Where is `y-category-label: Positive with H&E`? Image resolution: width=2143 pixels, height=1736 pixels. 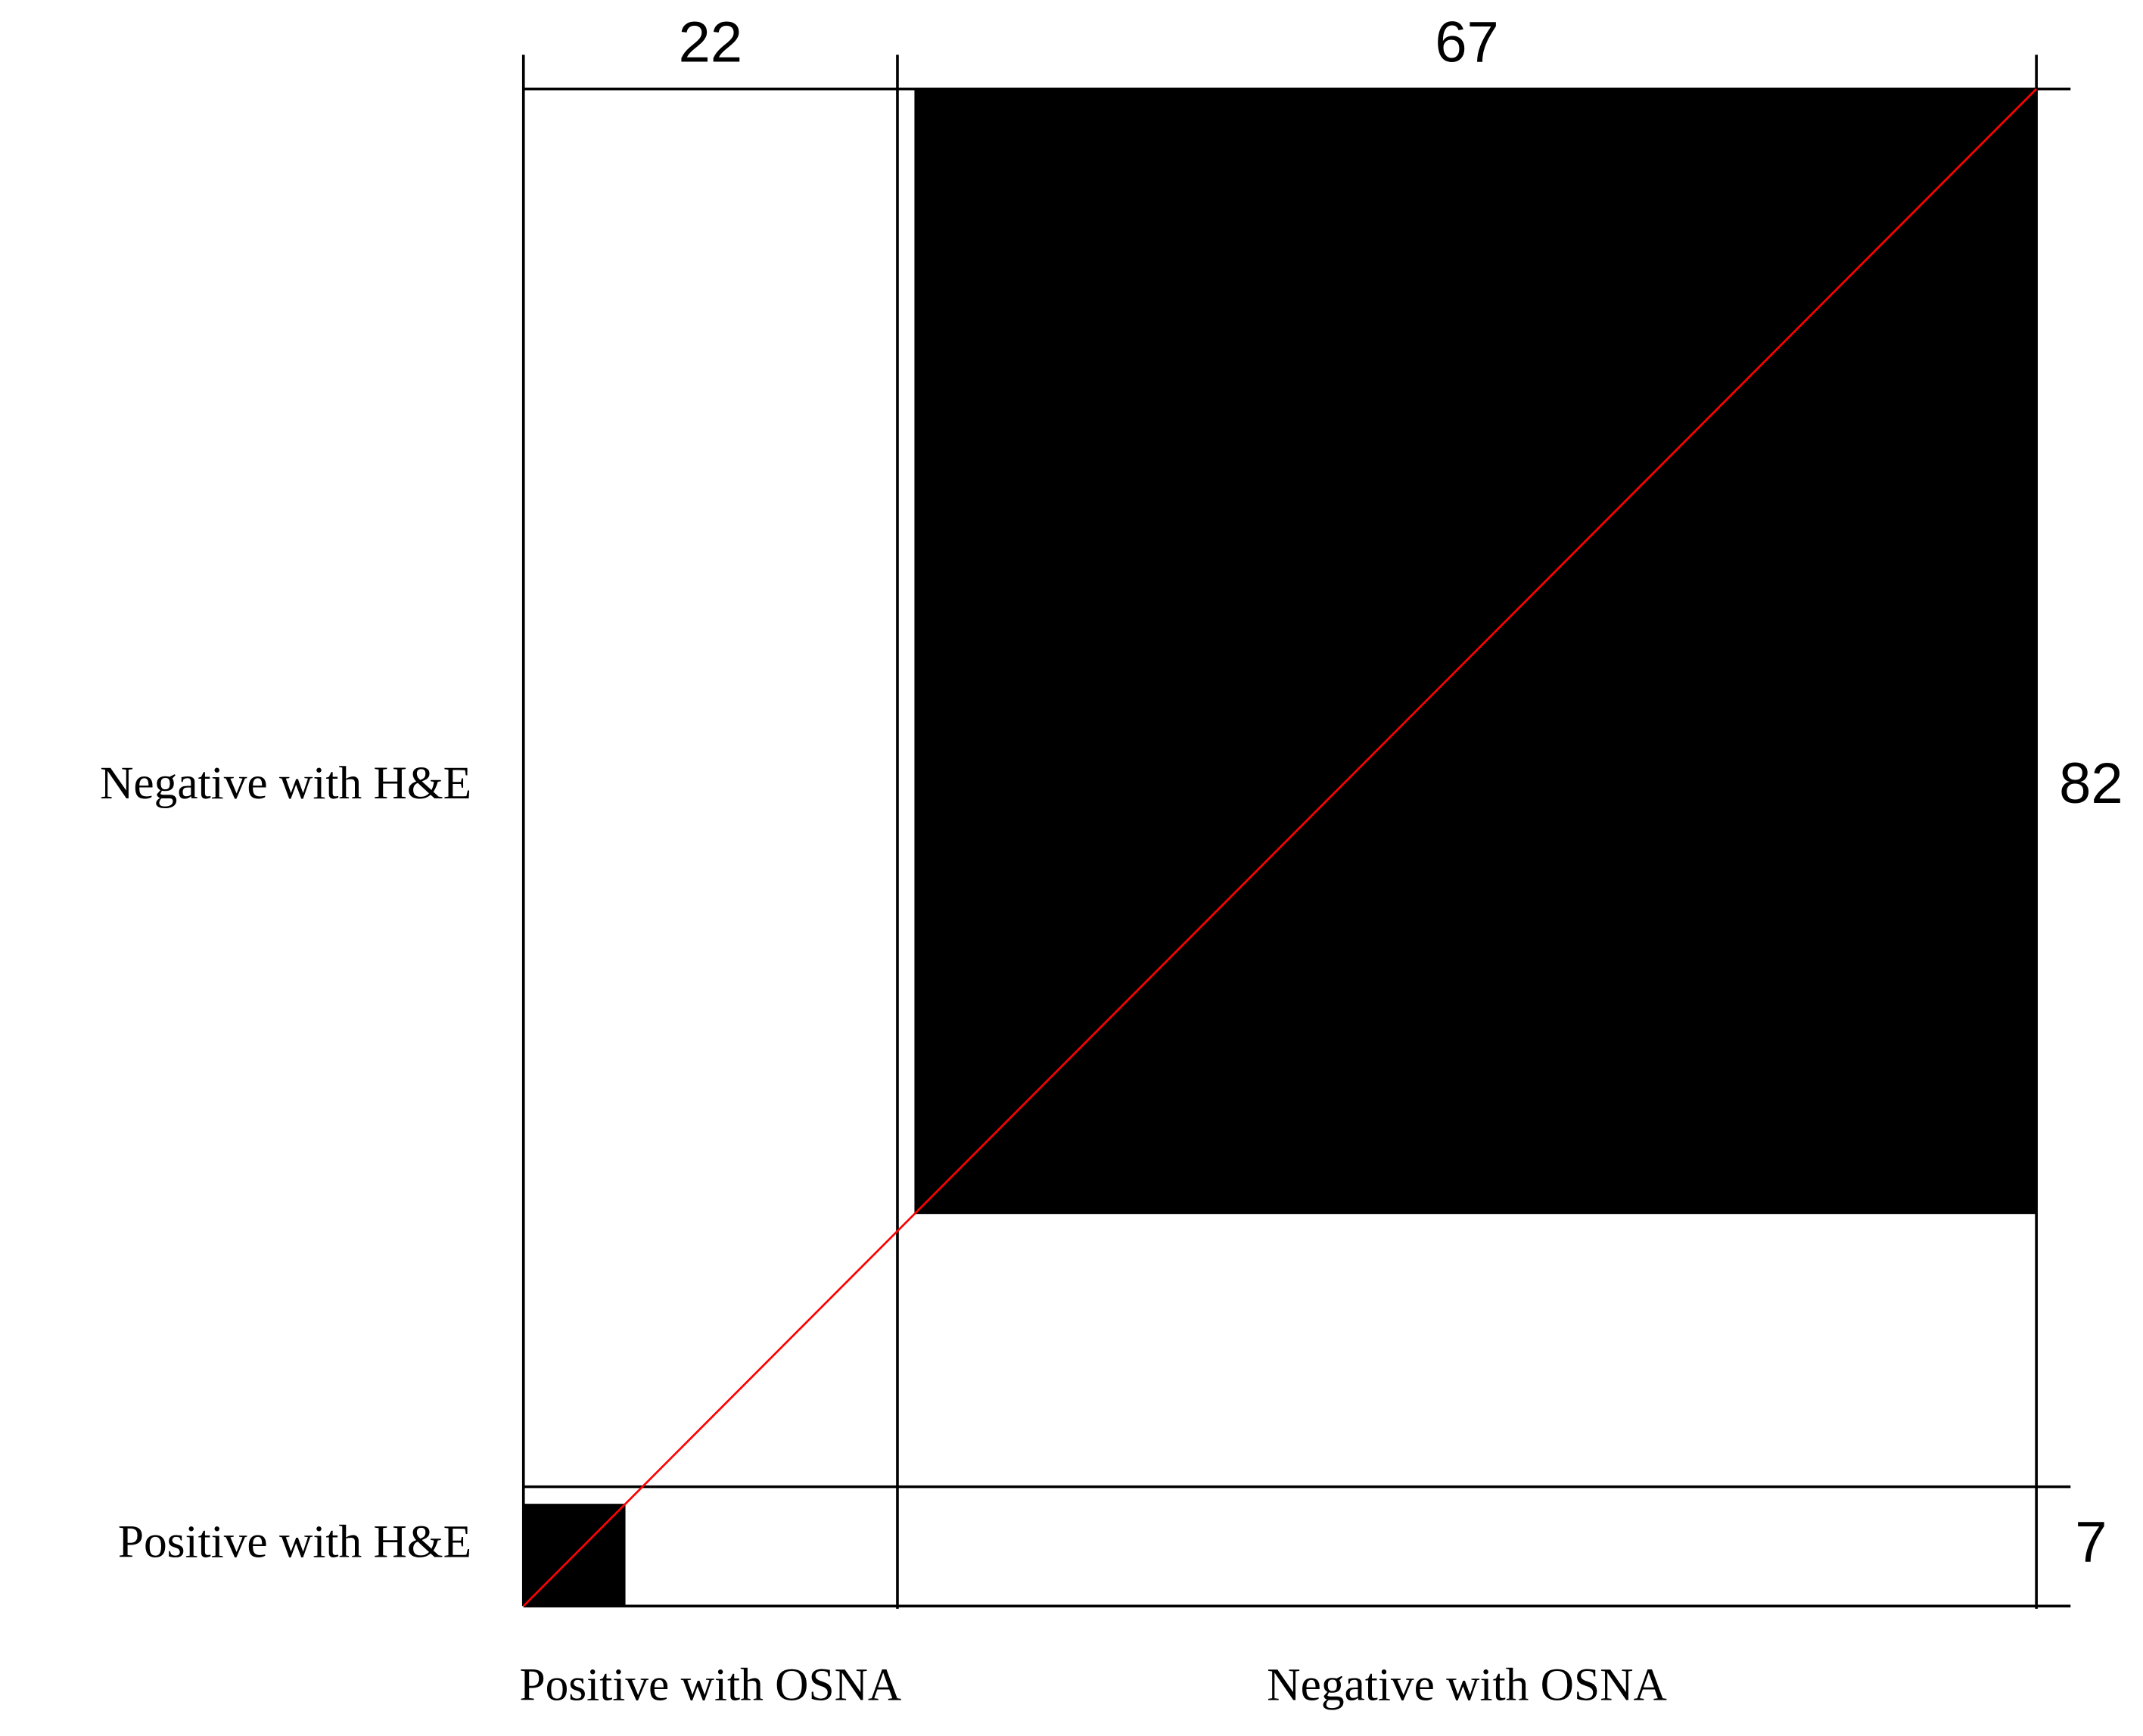 y-category-label: Positive with H&E is located at coordinates (294, 1542).